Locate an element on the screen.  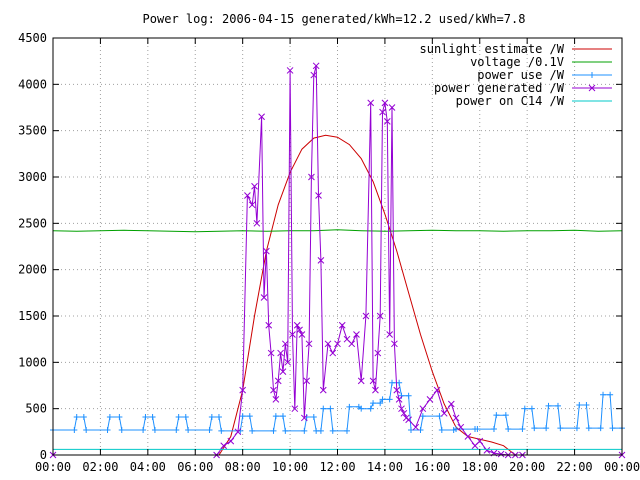
x-tick-label: 02:00 is located at coordinates (100, 467).